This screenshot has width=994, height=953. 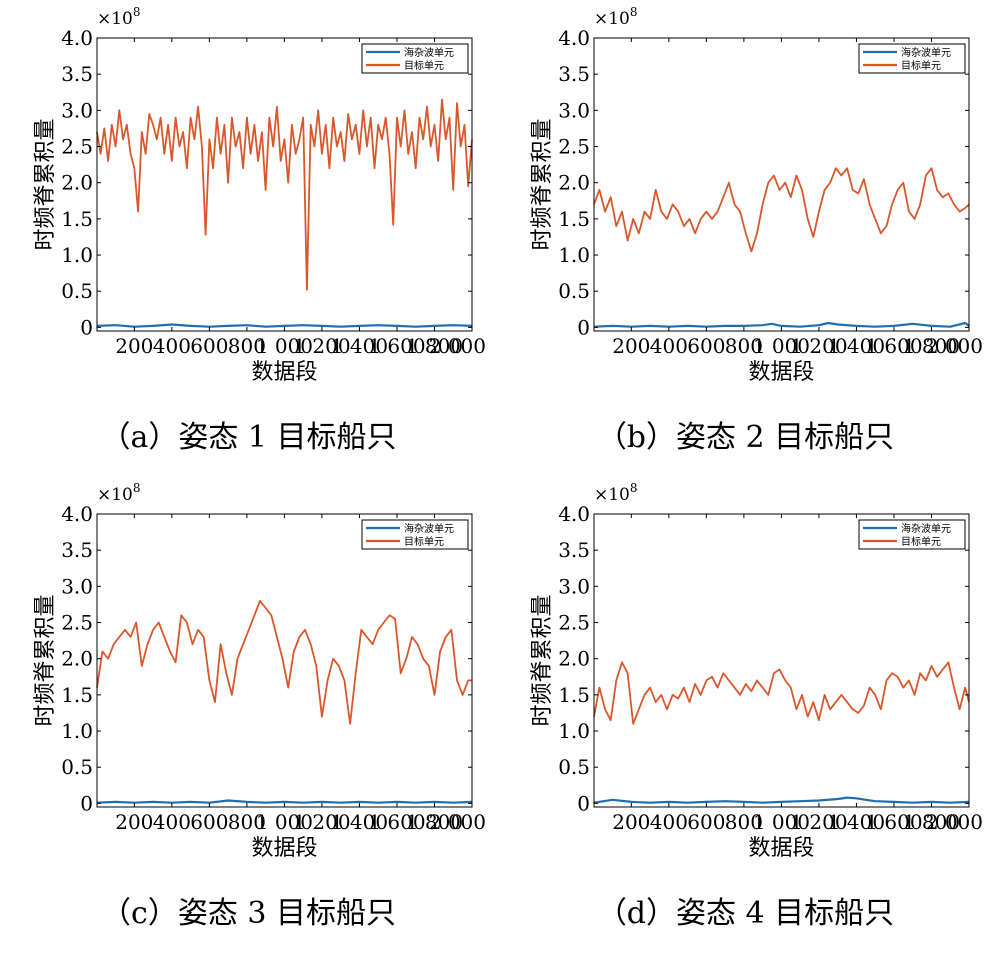 I want to click on caption-a: （a）姿态 1 目标船只, so click(x=248, y=437).